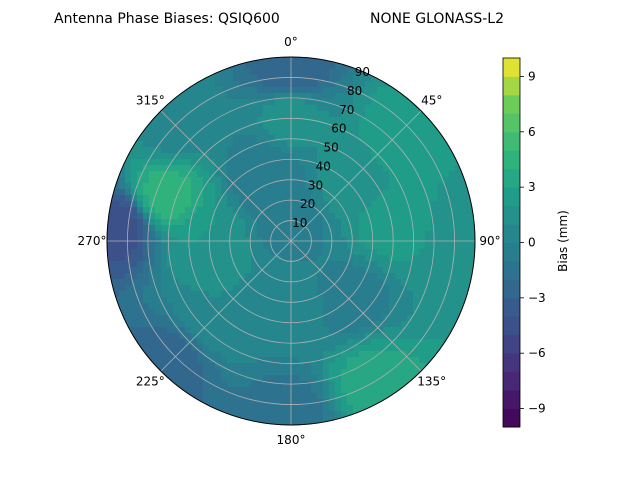  Describe the element at coordinates (532, 187) in the screenshot. I see `colorbar-tick-label: 3` at that location.